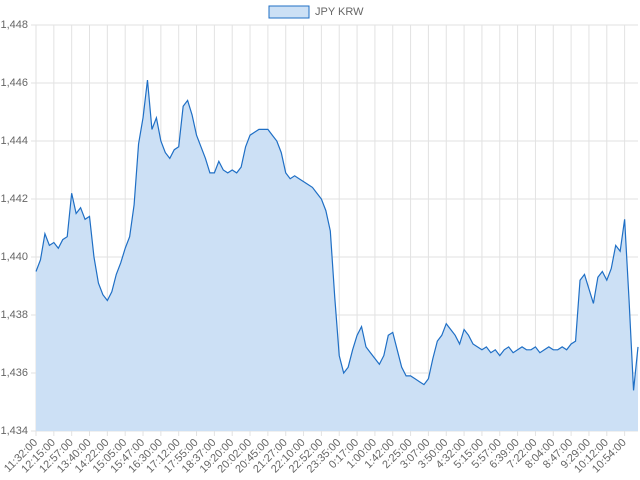 Image resolution: width=640 pixels, height=480 pixels. I want to click on y-tick-label: 1,436, so click(14, 373).